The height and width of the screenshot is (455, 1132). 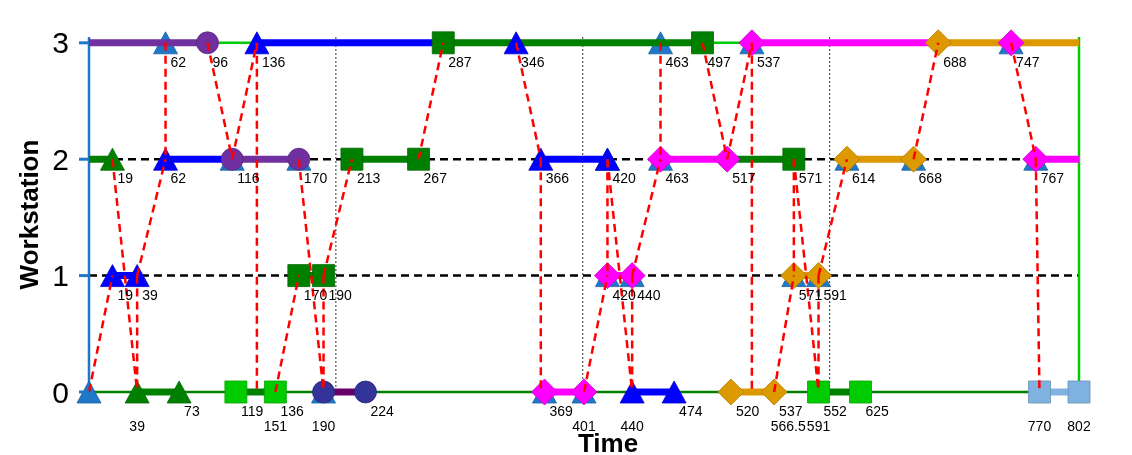 What do you see at coordinates (930, 178) in the screenshot?
I see `annotation: 668` at bounding box center [930, 178].